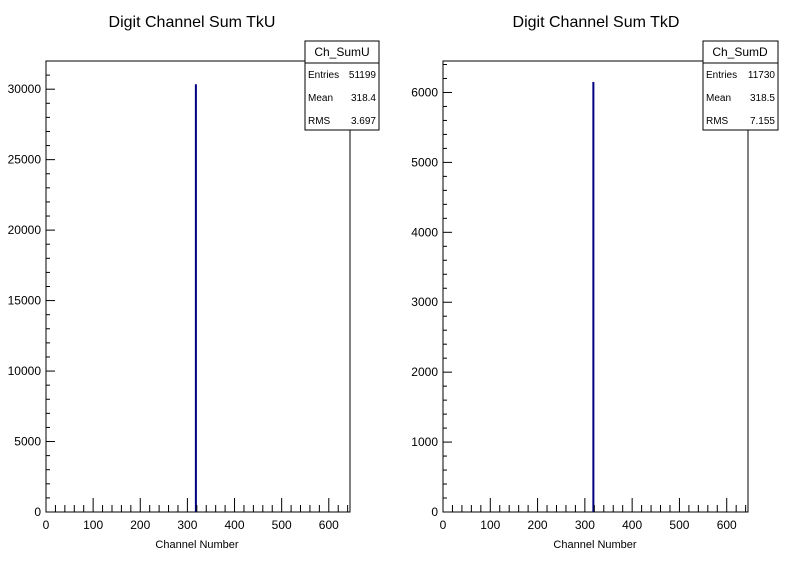 The width and height of the screenshot is (796, 574). What do you see at coordinates (718, 98) in the screenshot?
I see `stats-box-right-label-mean: Mean` at bounding box center [718, 98].